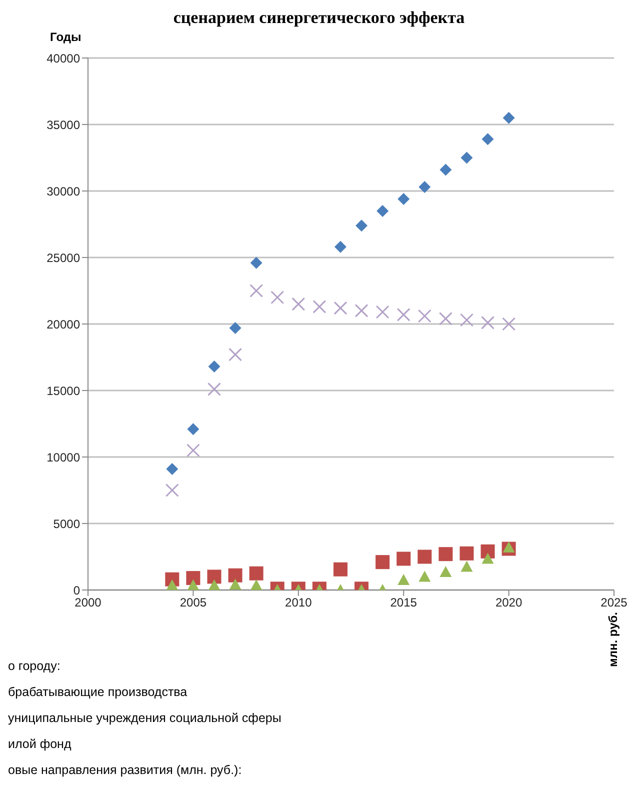 The height and width of the screenshot is (797, 638). What do you see at coordinates (63, 324) in the screenshot?
I see `y-tick-label: 20000` at bounding box center [63, 324].